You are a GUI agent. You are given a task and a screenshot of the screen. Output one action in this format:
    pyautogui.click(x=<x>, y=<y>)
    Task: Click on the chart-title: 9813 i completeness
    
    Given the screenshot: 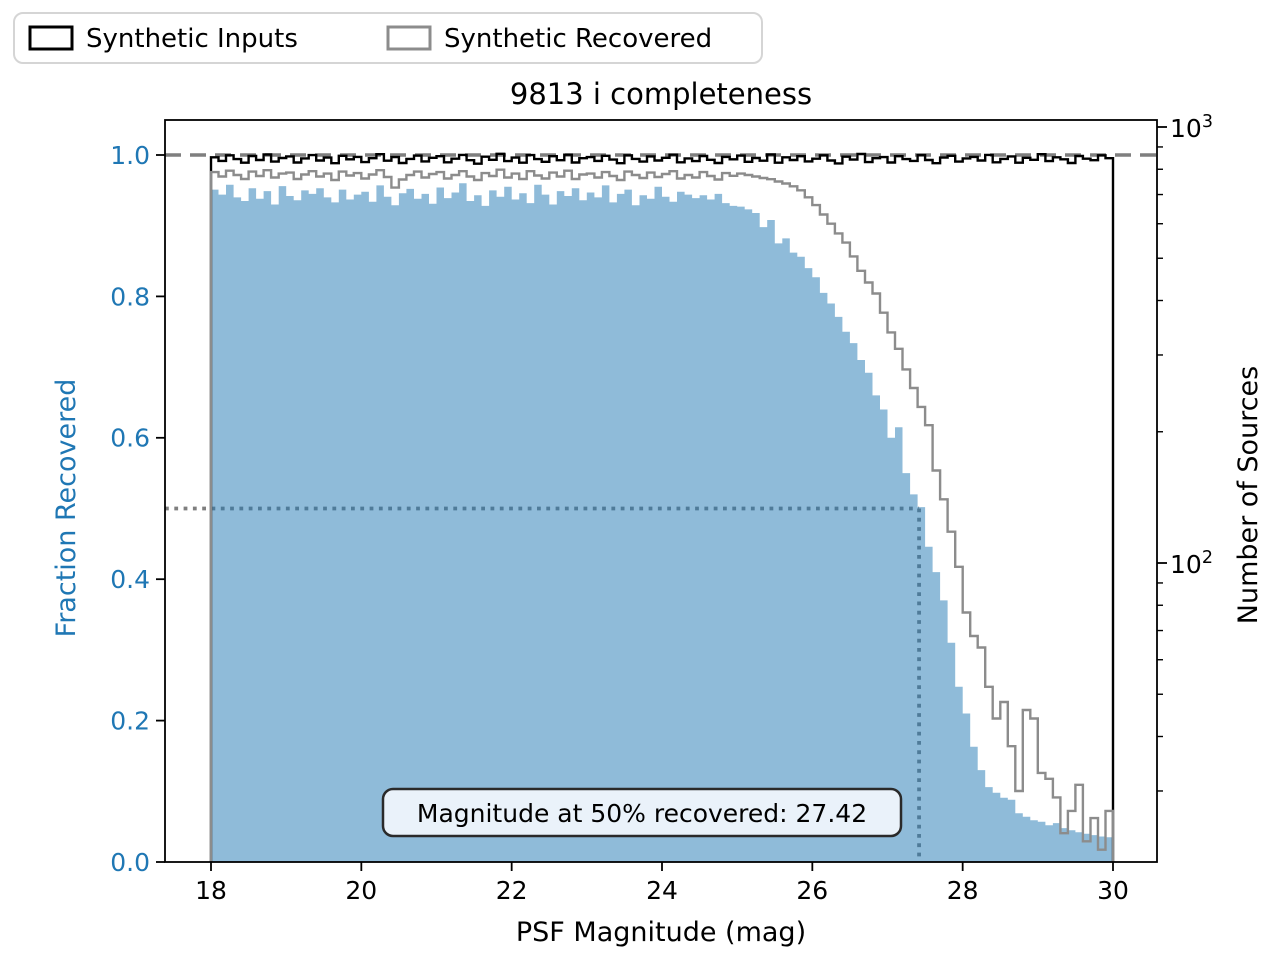 What is the action you would take?
    pyautogui.click(x=661, y=94)
    